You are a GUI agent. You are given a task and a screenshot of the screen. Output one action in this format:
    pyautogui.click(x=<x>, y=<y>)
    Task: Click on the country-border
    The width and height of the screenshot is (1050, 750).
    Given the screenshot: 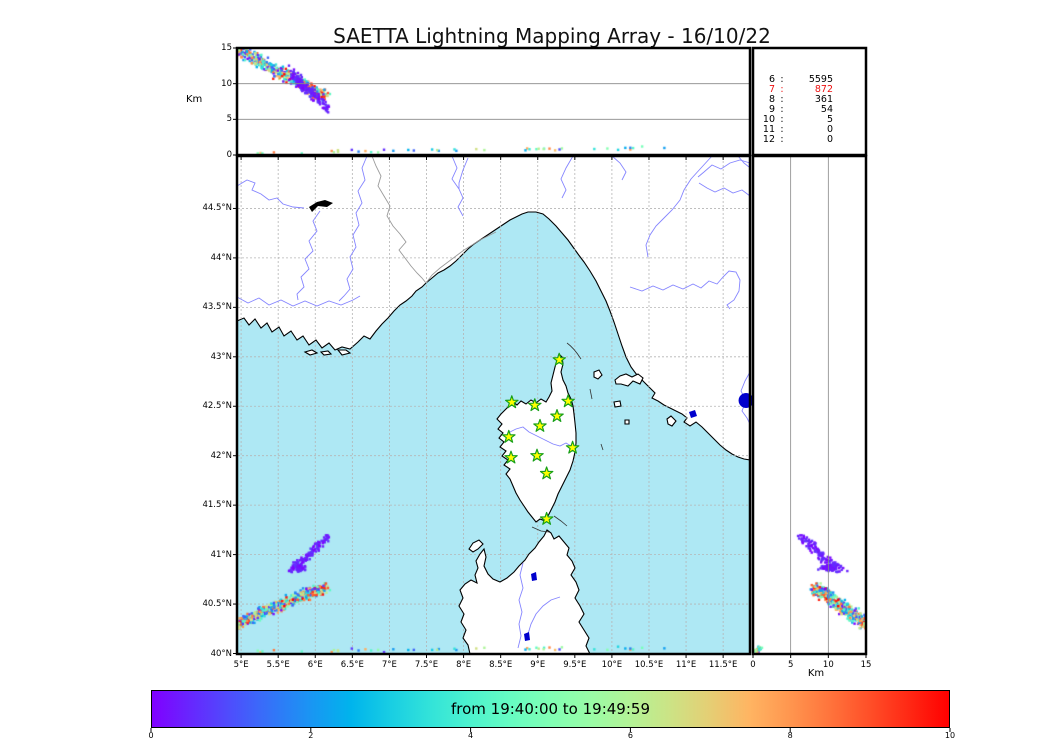 What is the action you would take?
    pyautogui.click(x=399, y=219)
    